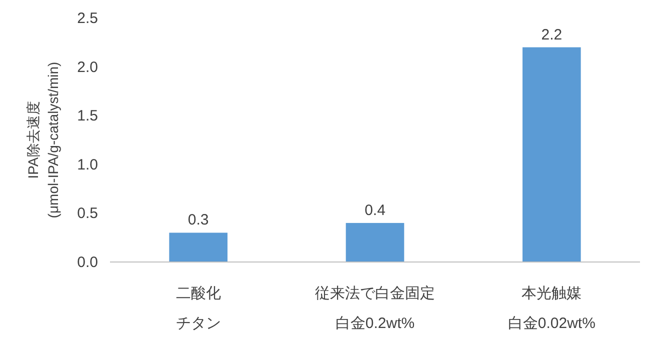 This screenshot has height=344, width=650. What do you see at coordinates (375, 308) in the screenshot?
I see `x-tick-label: 従来法で白金固定白金0.2wt%` at bounding box center [375, 308].